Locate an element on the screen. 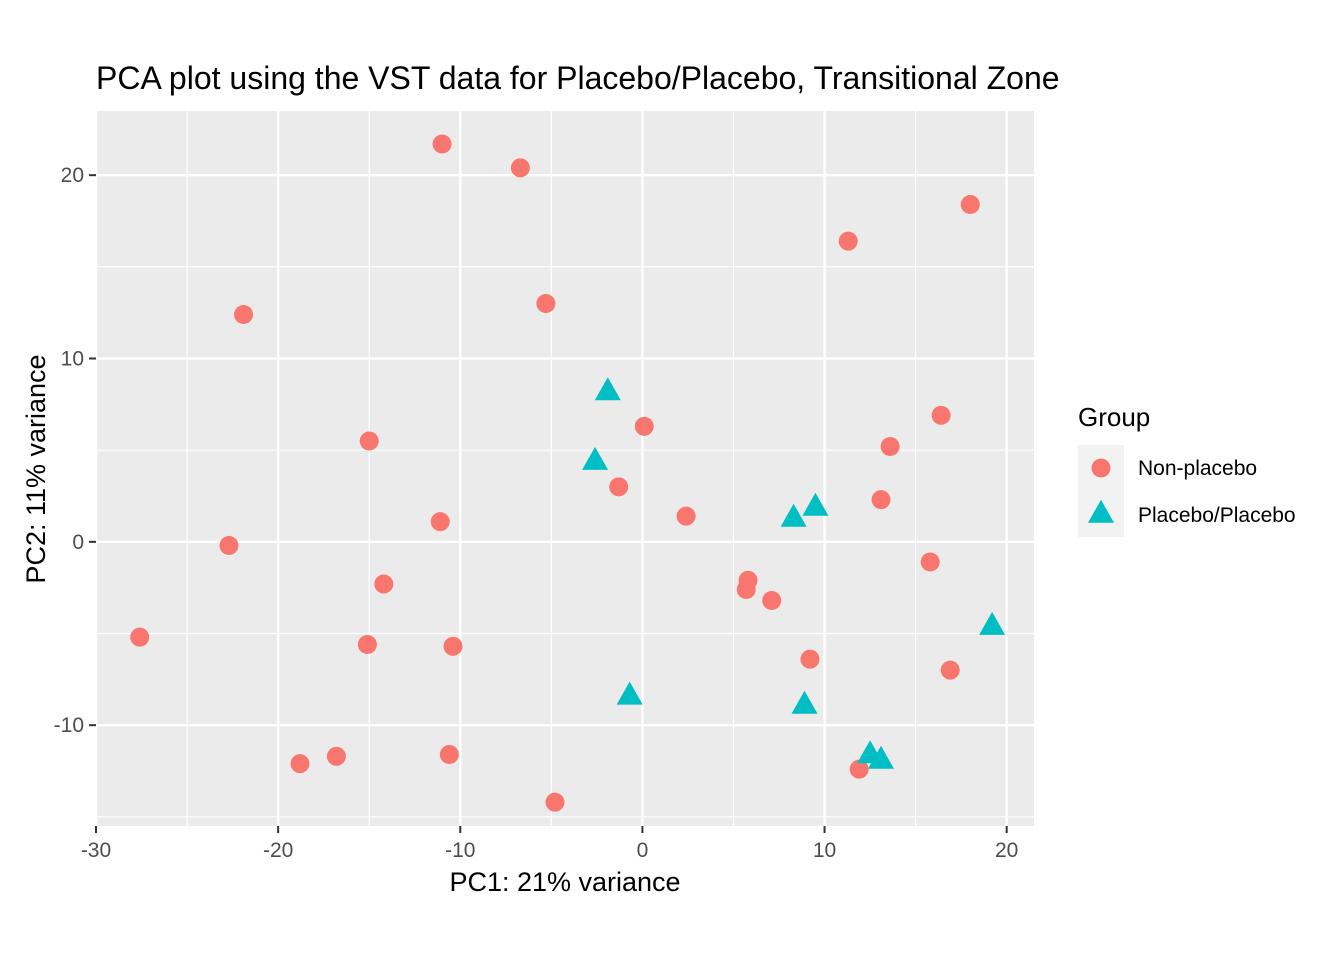  y-tick-label: 20 is located at coordinates (72, 175).